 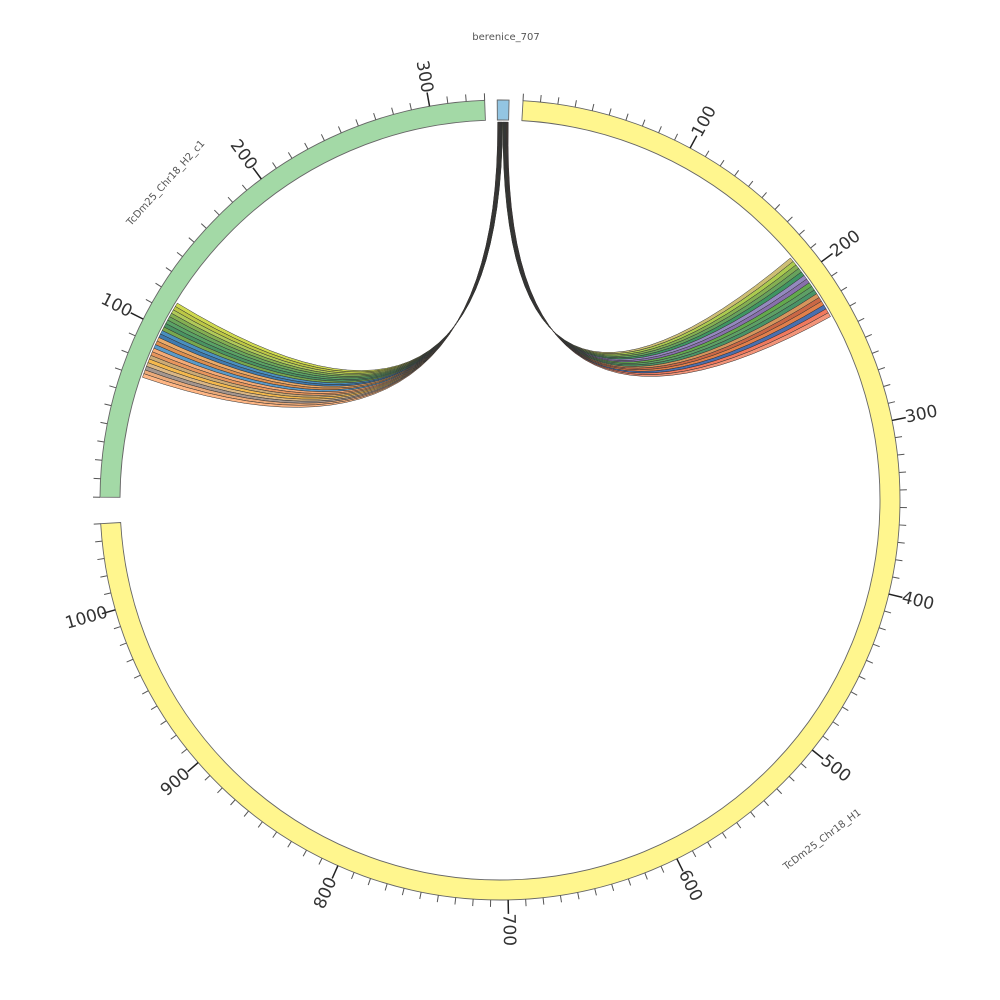 What do you see at coordinates (836, 769) in the screenshot?
I see `tick-label-h1-500: 500` at bounding box center [836, 769].